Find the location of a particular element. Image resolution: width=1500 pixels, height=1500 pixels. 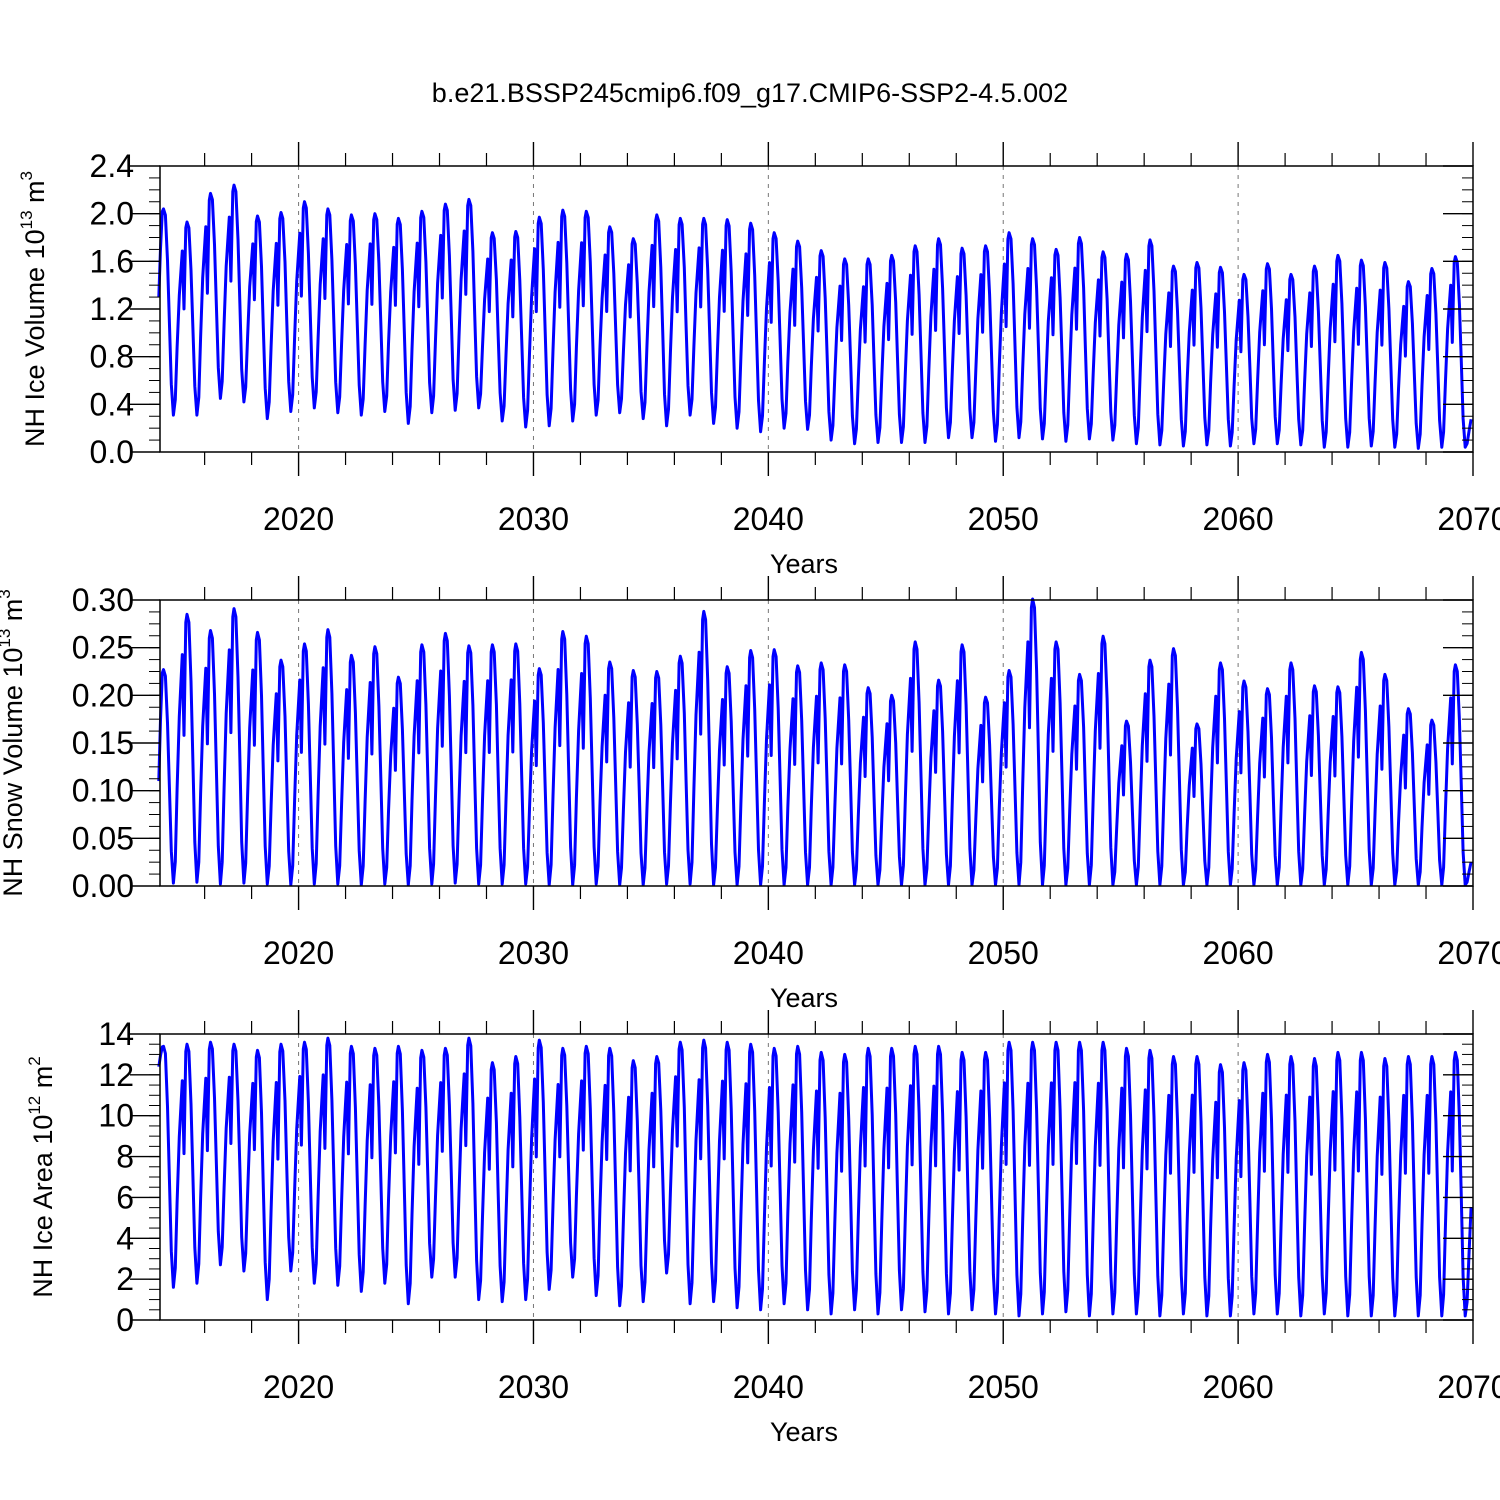

y-axis-title: NH Ice Area 1012 m2 is located at coordinates (41, 1176).